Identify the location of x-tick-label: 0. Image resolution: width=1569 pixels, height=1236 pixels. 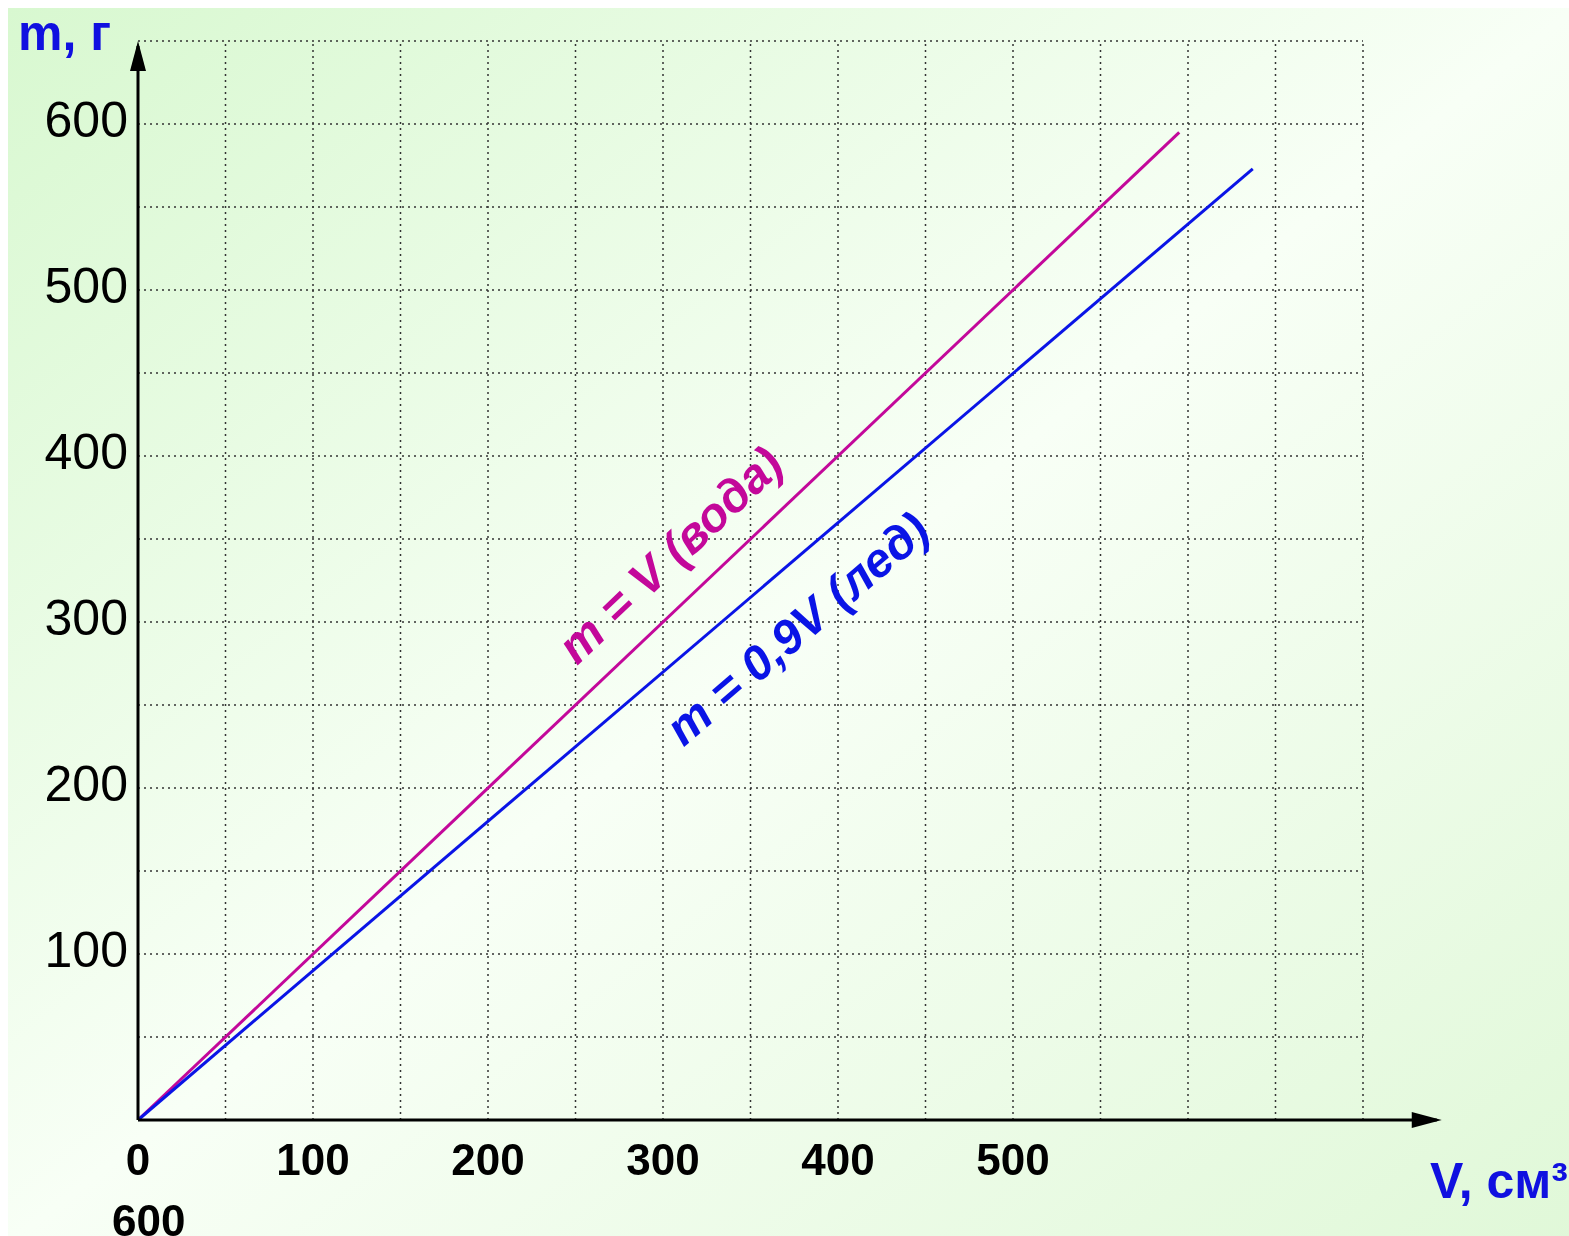
(138, 1159).